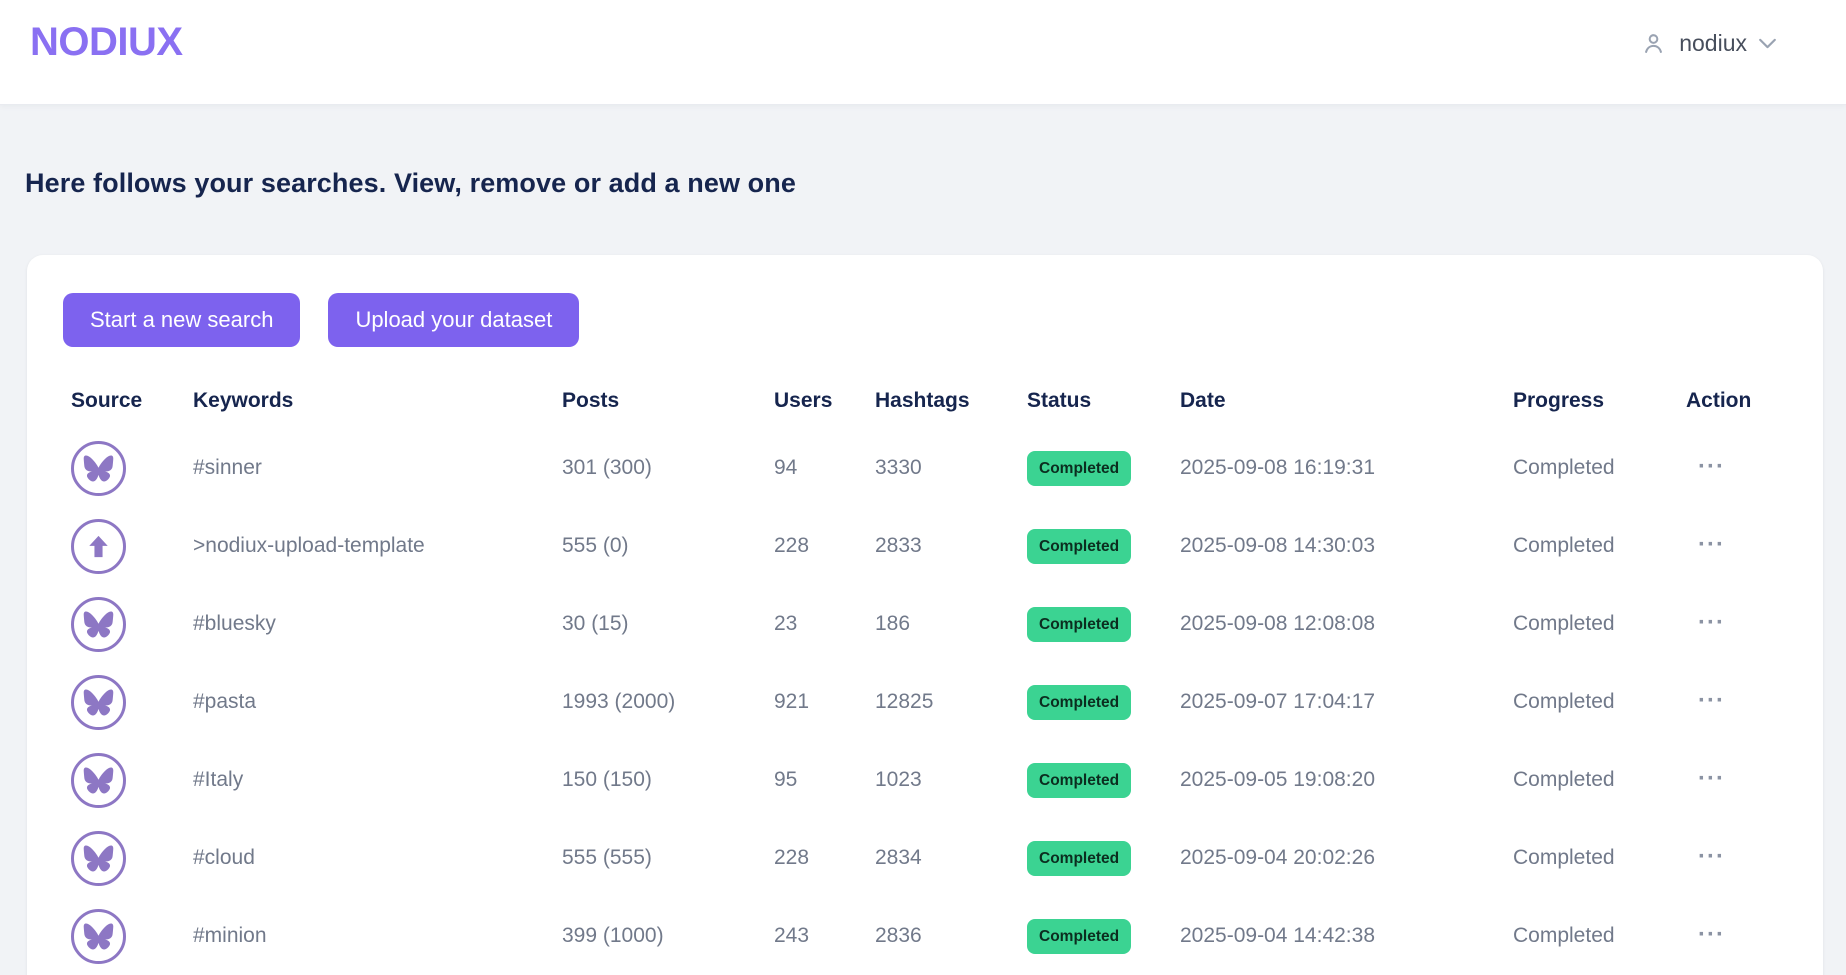 The width and height of the screenshot is (1846, 975). Describe the element at coordinates (607, 857) in the screenshot. I see `posts-cell: 555 (555)` at that location.